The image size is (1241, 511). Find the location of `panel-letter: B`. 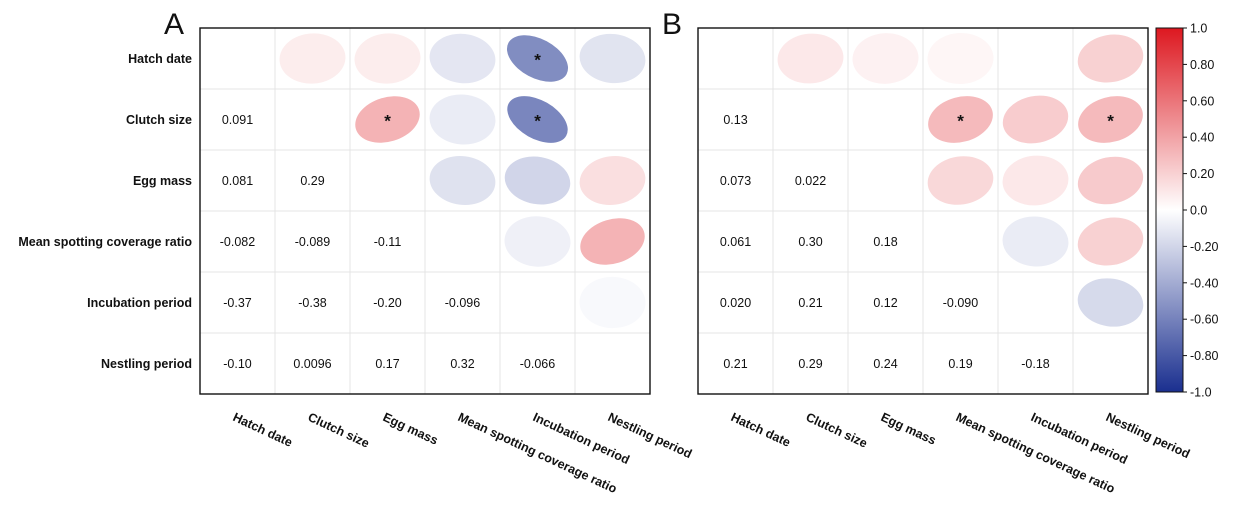

panel-letter: B is located at coordinates (672, 24).